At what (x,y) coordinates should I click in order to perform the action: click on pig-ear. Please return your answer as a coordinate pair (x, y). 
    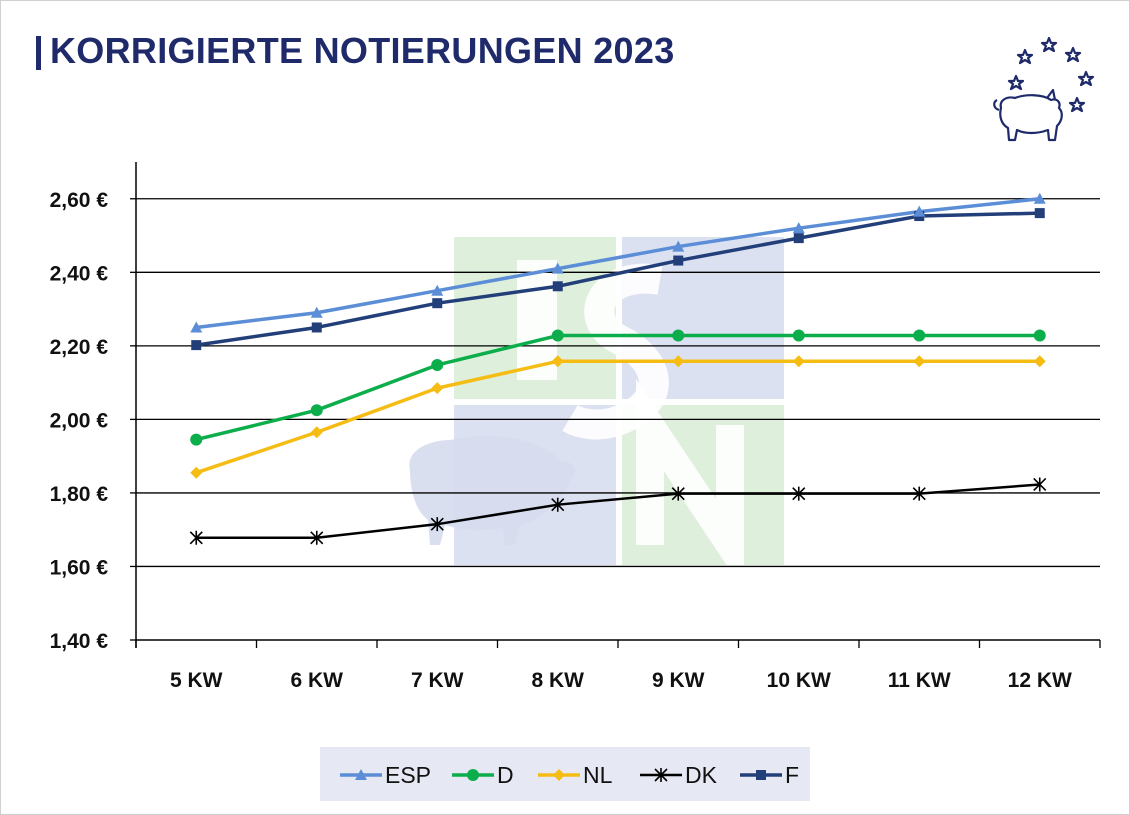
    Looking at the image, I should click on (1051, 94).